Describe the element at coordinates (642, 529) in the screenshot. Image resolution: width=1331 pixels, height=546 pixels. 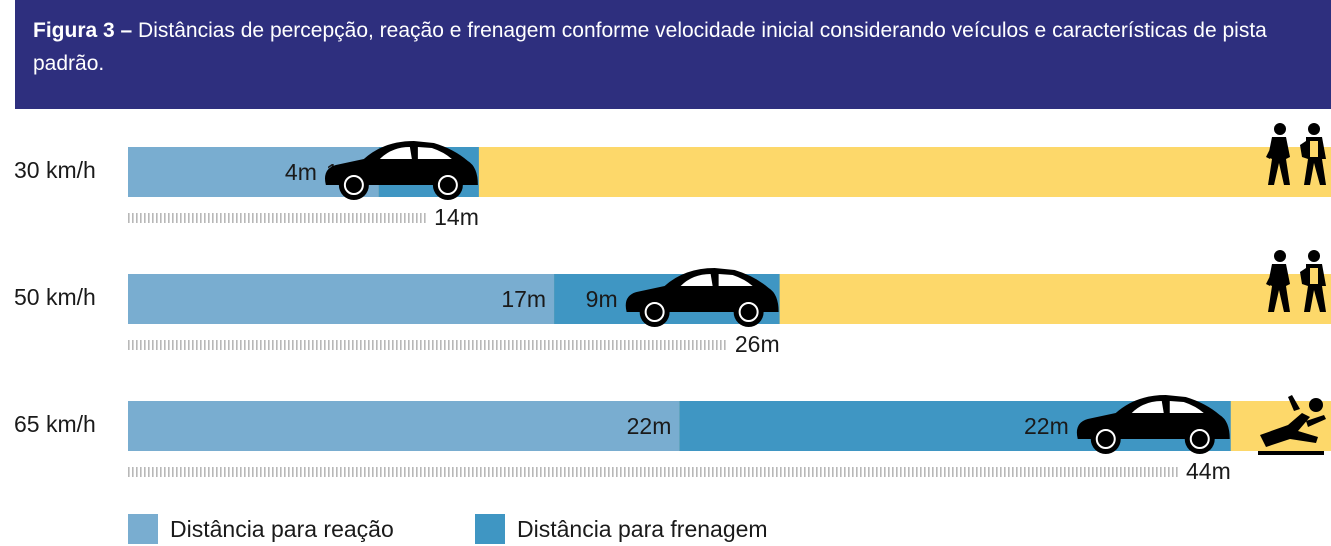
I see `legend-label: Distância para frenagem` at that location.